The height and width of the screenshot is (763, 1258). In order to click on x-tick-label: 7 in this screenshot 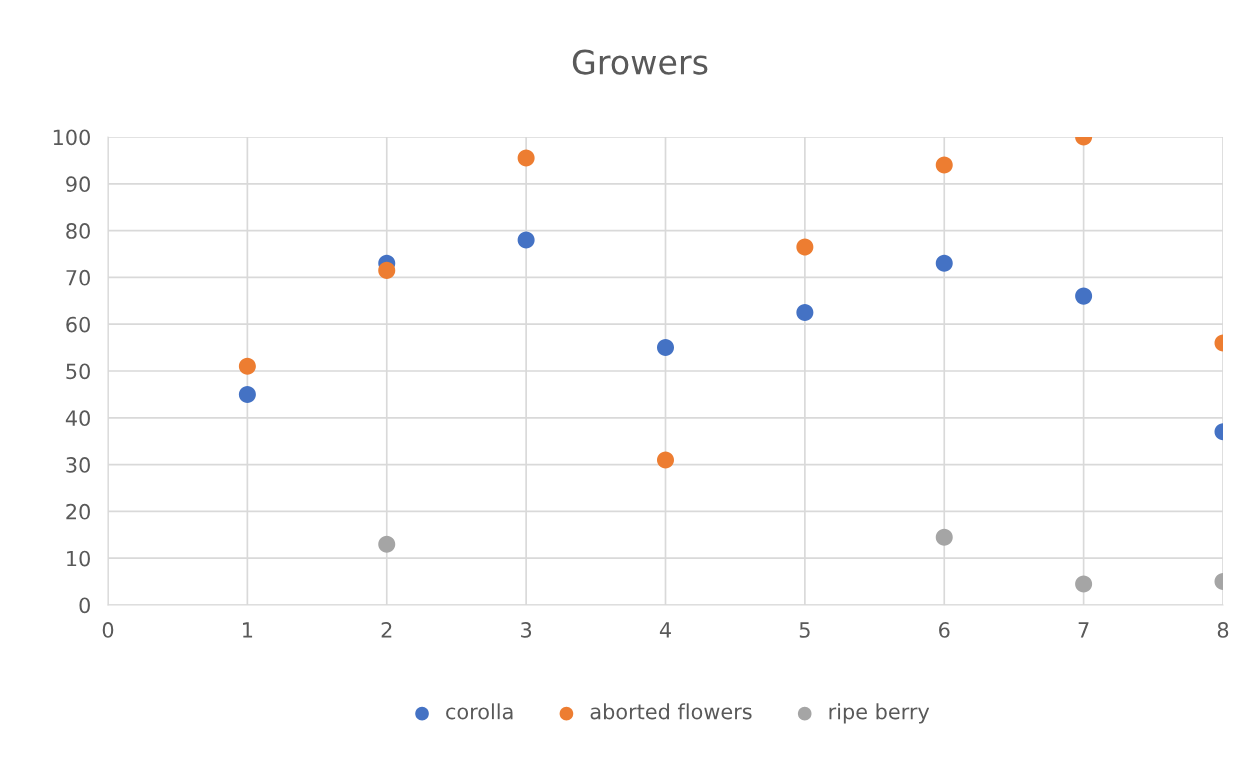, I will do `click(1083, 630)`.